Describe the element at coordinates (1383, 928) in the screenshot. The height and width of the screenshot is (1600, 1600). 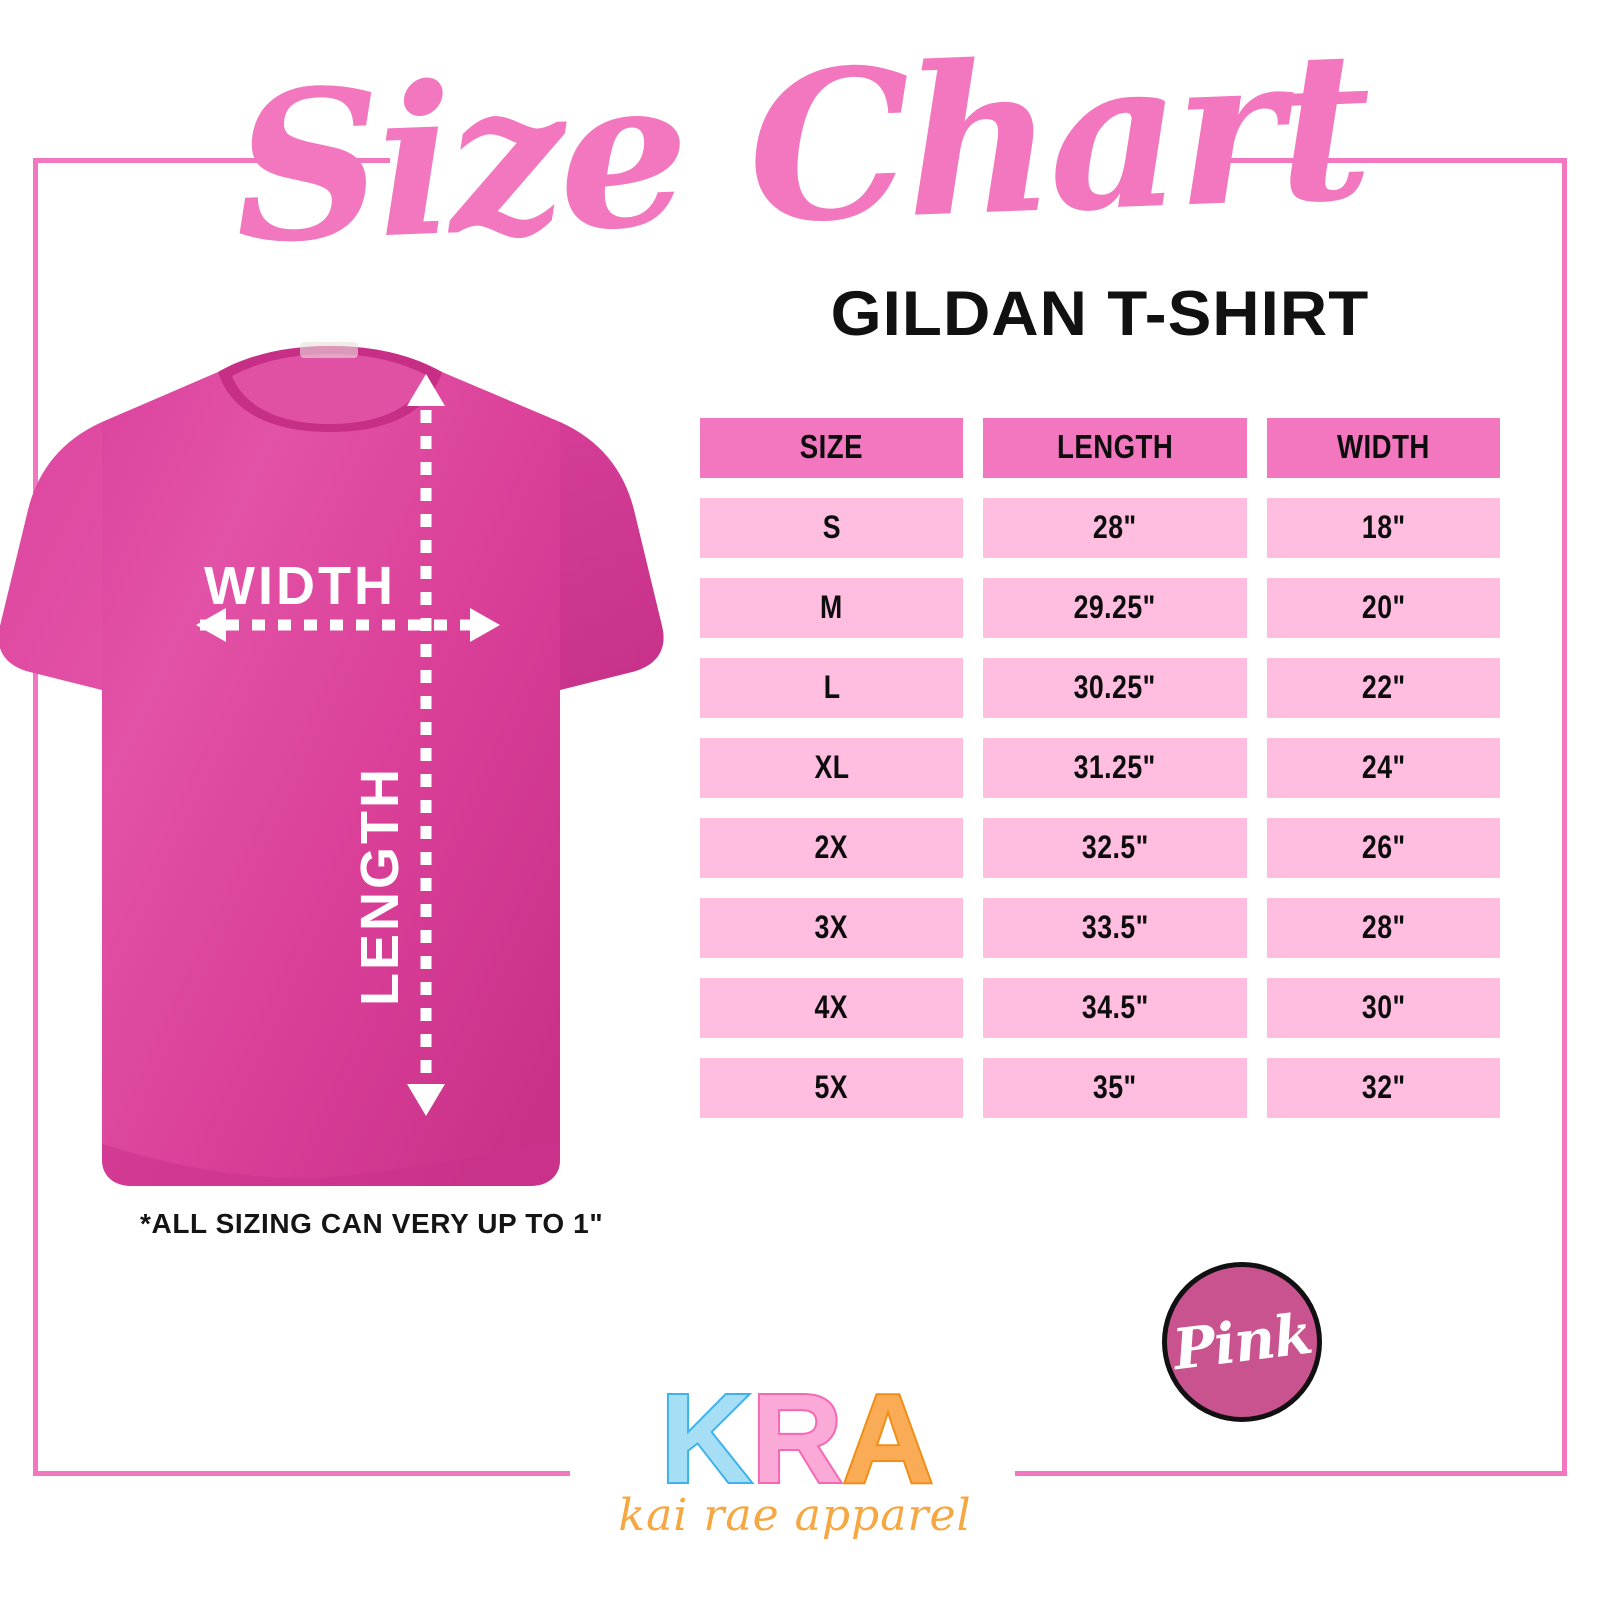
I see `cell-width: 28"` at that location.